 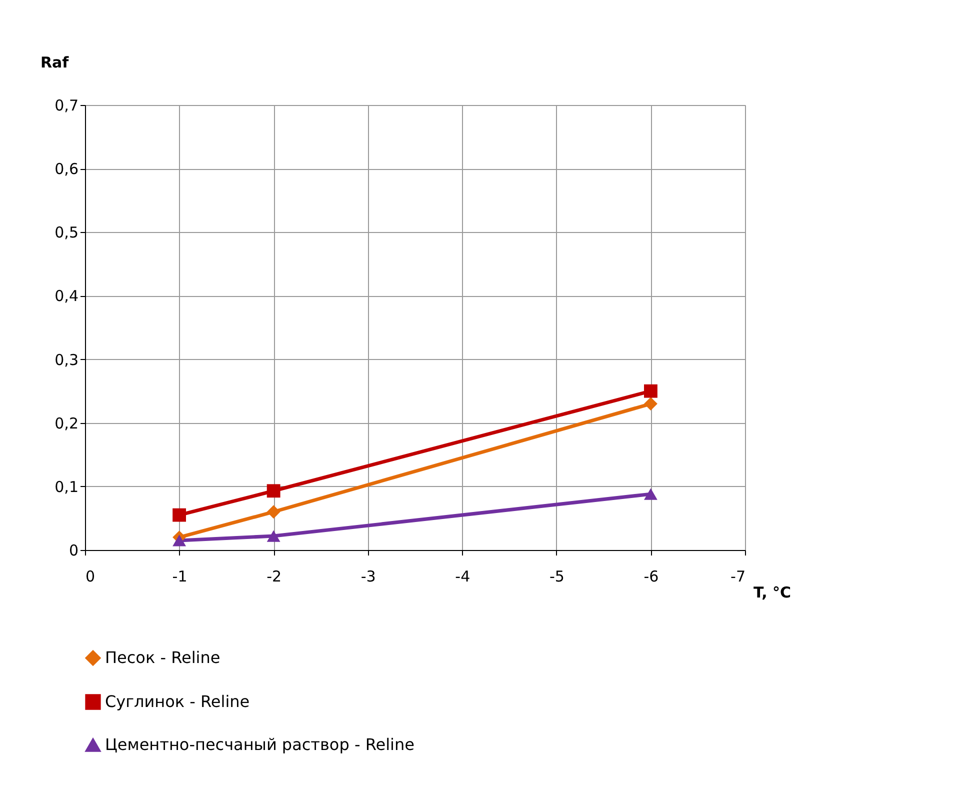 I want to click on x-tick-label: -5, so click(x=556, y=577).